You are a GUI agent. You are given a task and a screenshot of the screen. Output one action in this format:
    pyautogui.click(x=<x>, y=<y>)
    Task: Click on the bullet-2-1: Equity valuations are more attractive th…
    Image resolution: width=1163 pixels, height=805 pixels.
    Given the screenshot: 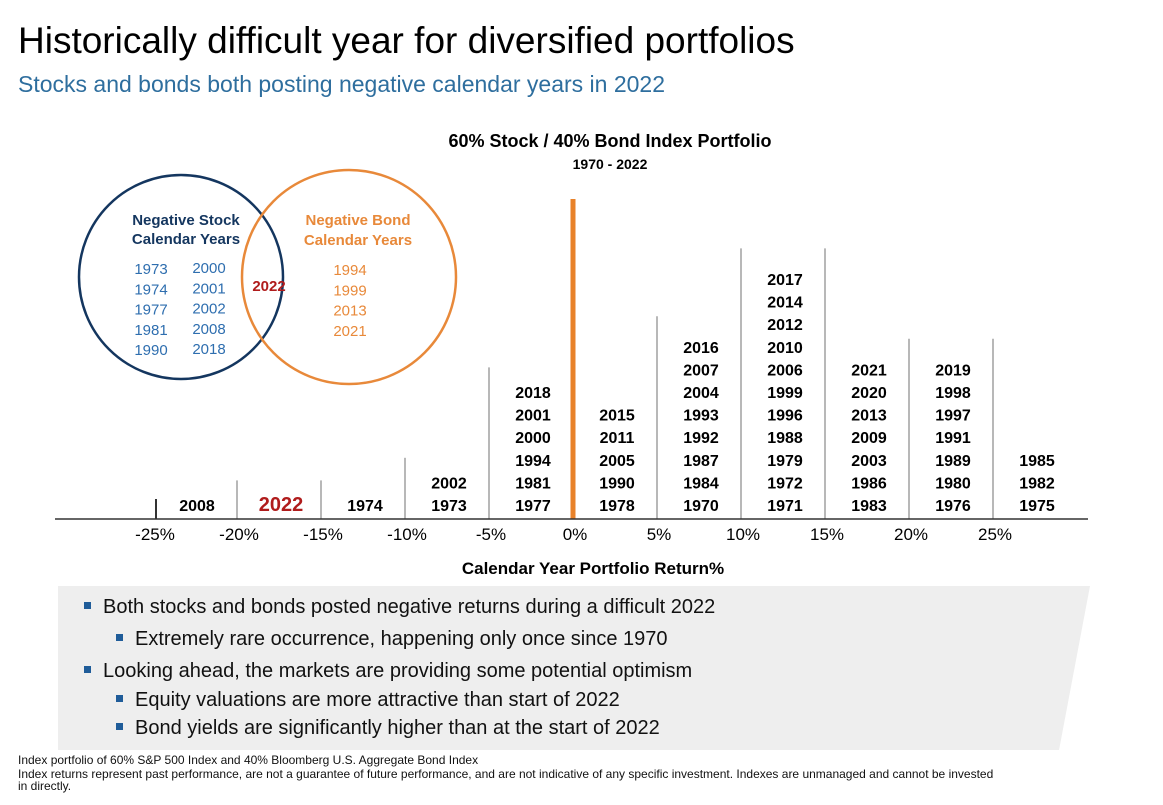 What is the action you would take?
    pyautogui.click(x=368, y=700)
    